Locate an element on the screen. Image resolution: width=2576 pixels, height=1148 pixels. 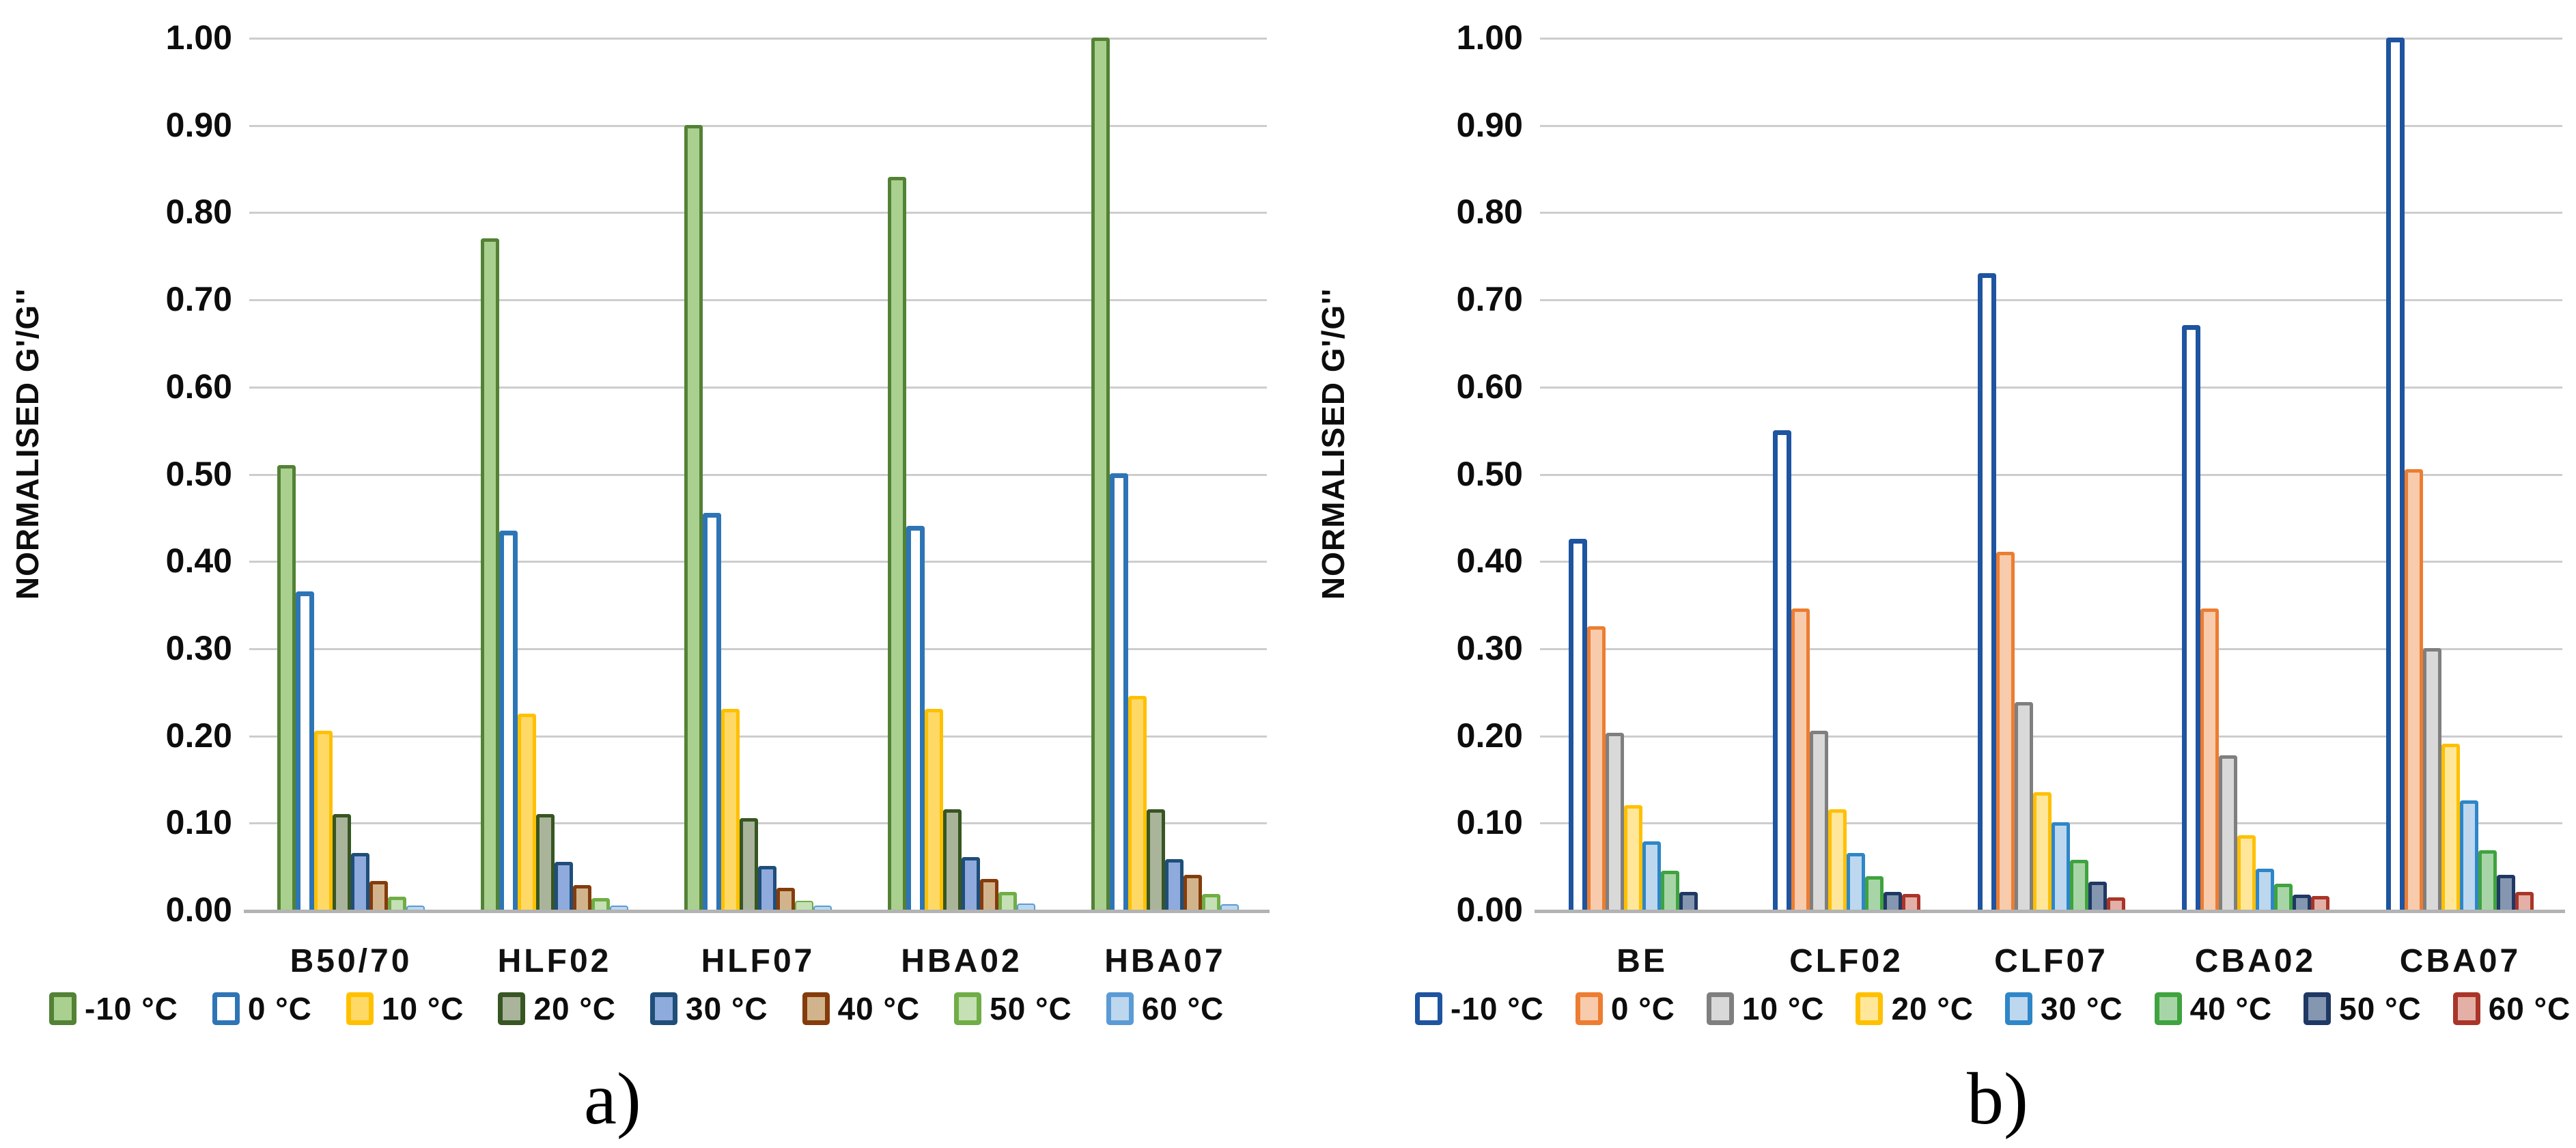
bar-CLF02-10°C is located at coordinates (1819, 820).